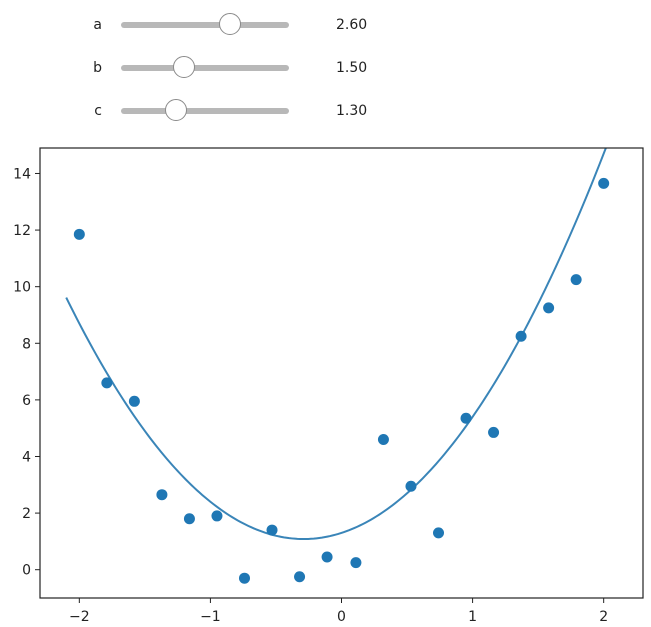  I want to click on y-tick-label: 2, so click(26, 514).